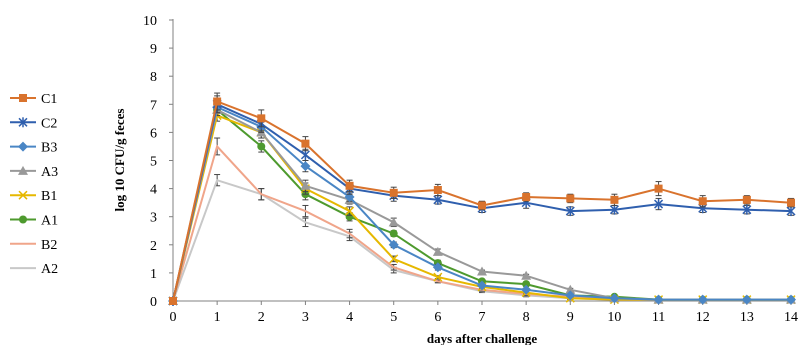 The height and width of the screenshot is (345, 799). Describe the element at coordinates (119, 160) in the screenshot. I see `y-axis-title: log 10 CFU/g feces` at that location.